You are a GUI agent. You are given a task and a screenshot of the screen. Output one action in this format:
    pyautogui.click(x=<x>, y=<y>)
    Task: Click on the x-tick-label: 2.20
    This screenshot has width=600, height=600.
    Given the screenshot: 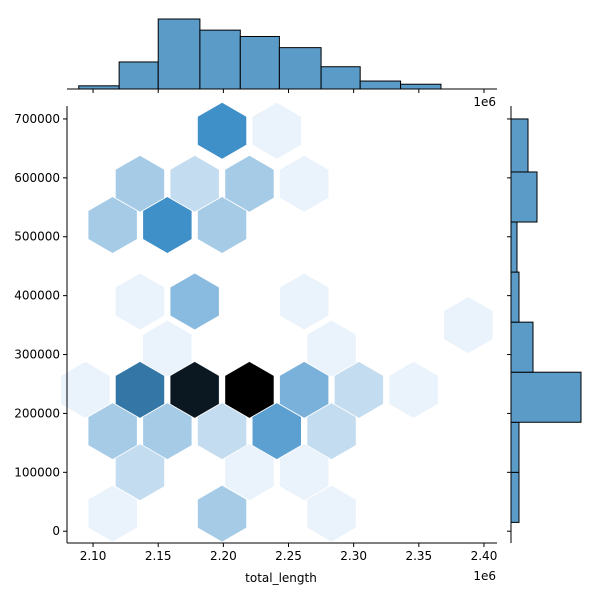 What is the action you would take?
    pyautogui.click(x=223, y=556)
    